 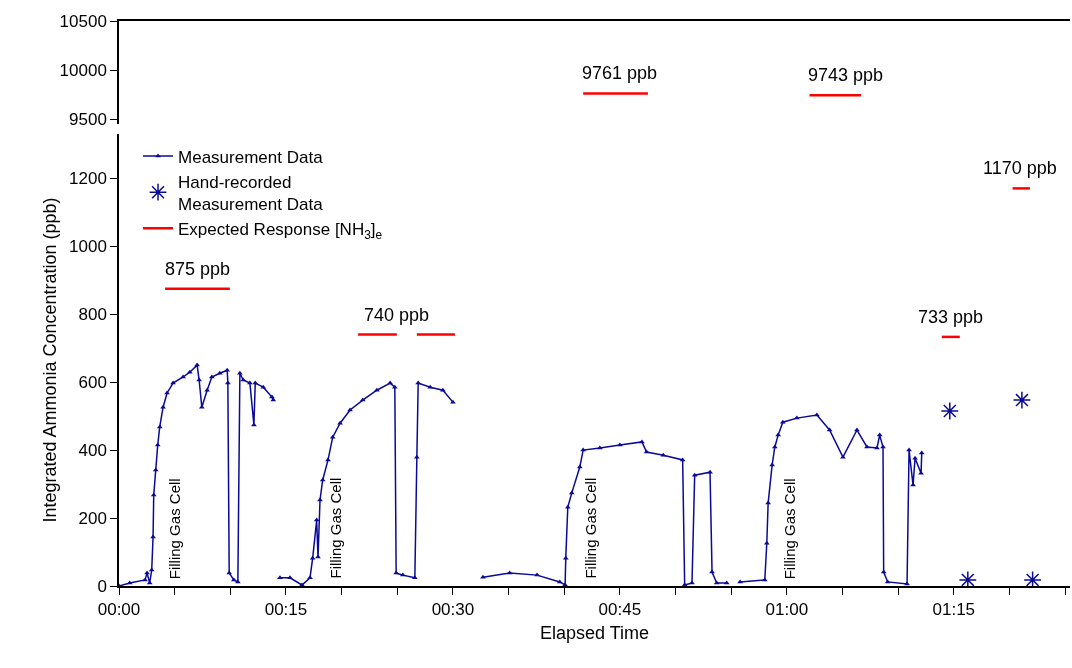 What do you see at coordinates (1020, 168) in the screenshot?
I see `annotation: 1170 ppb` at bounding box center [1020, 168].